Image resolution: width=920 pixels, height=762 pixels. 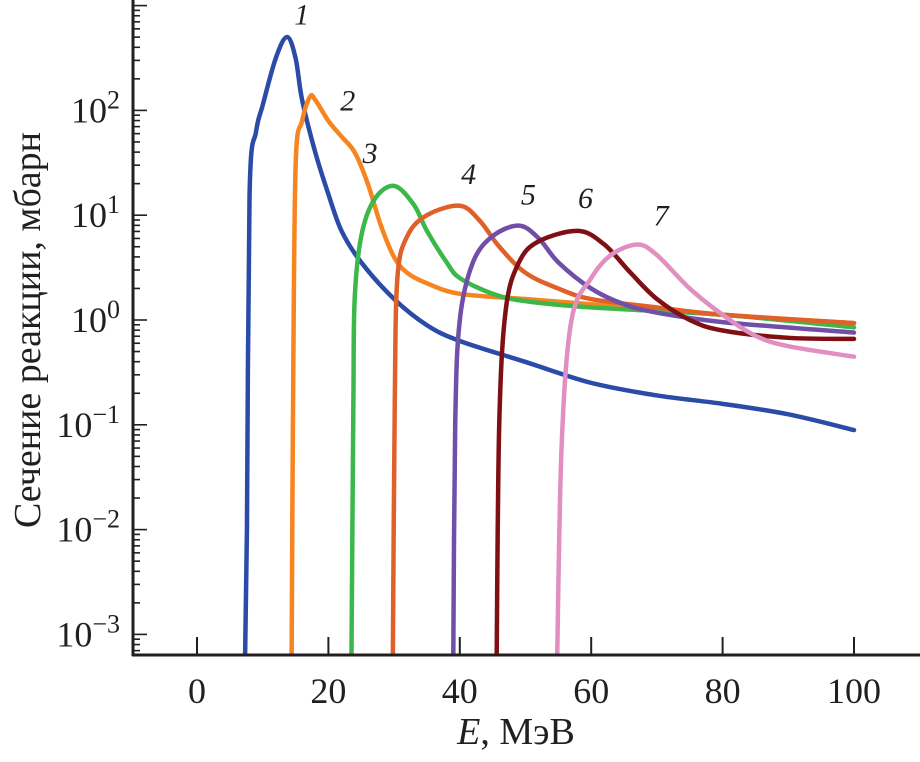 What do you see at coordinates (106, 519) in the screenshot?
I see `y-tick-exponent: −2` at bounding box center [106, 519].